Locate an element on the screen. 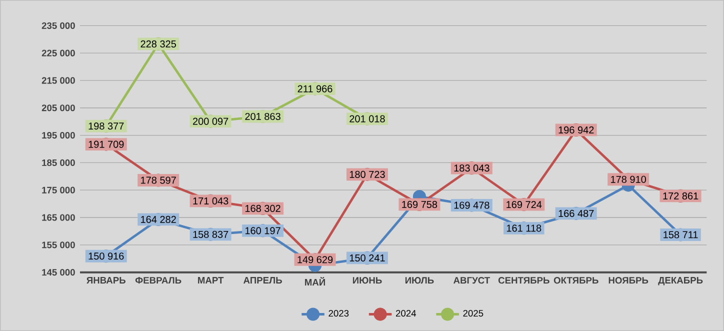  data-label: 178 910 is located at coordinates (628, 179).